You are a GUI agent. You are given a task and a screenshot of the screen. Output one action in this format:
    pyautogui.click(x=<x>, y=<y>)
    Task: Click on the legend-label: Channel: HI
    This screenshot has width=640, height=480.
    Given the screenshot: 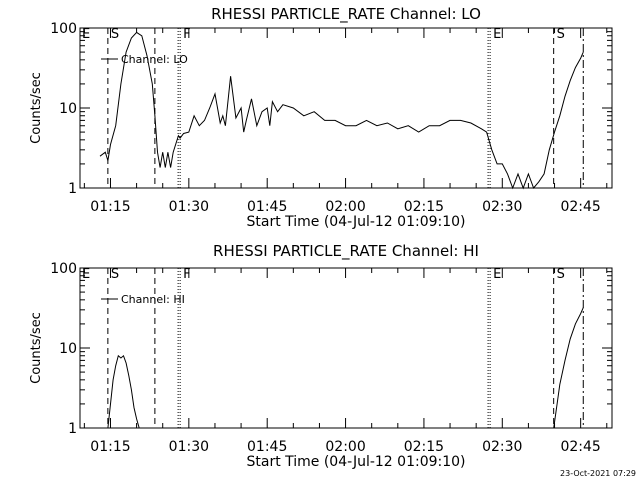 What is the action you would take?
    pyautogui.click(x=153, y=299)
    